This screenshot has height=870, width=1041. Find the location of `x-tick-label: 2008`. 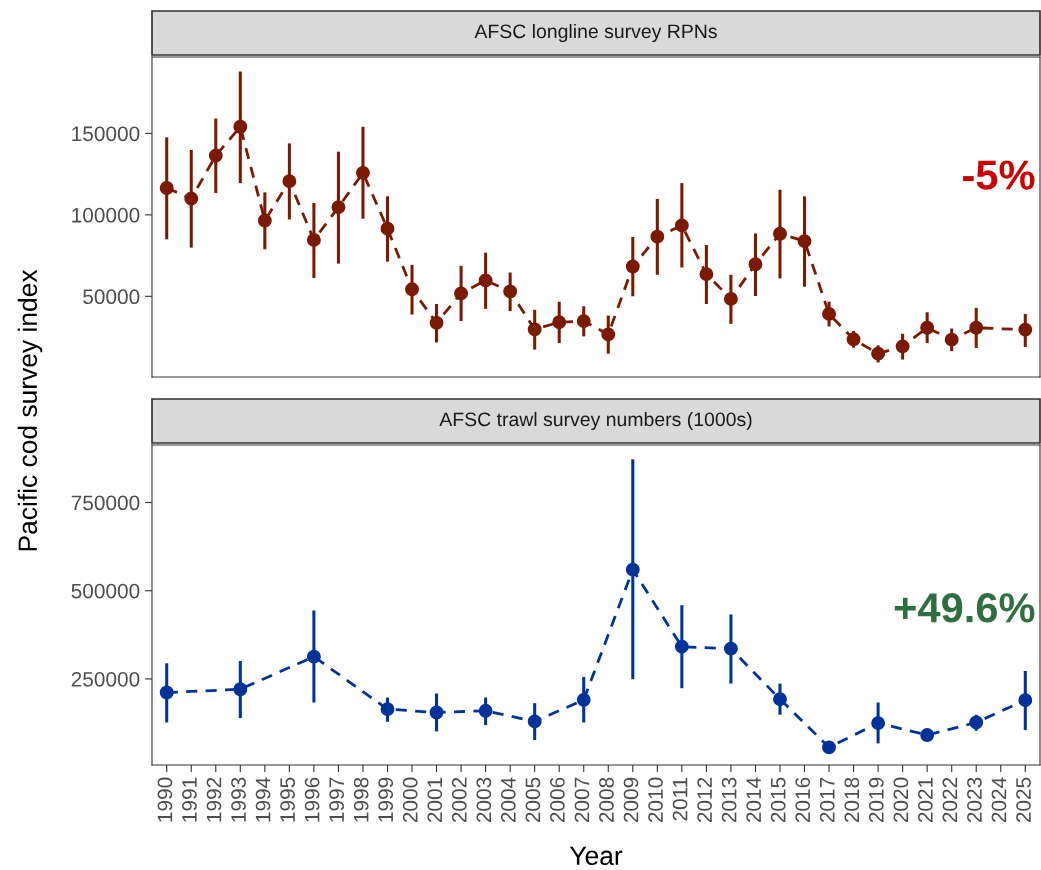

x-tick-label: 2008 is located at coordinates (606, 800).